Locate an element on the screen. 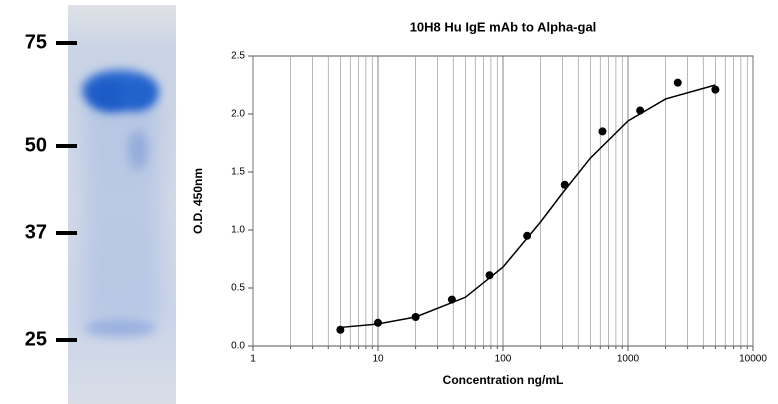  y-axis-label: O.D. 450nm is located at coordinates (198, 201).